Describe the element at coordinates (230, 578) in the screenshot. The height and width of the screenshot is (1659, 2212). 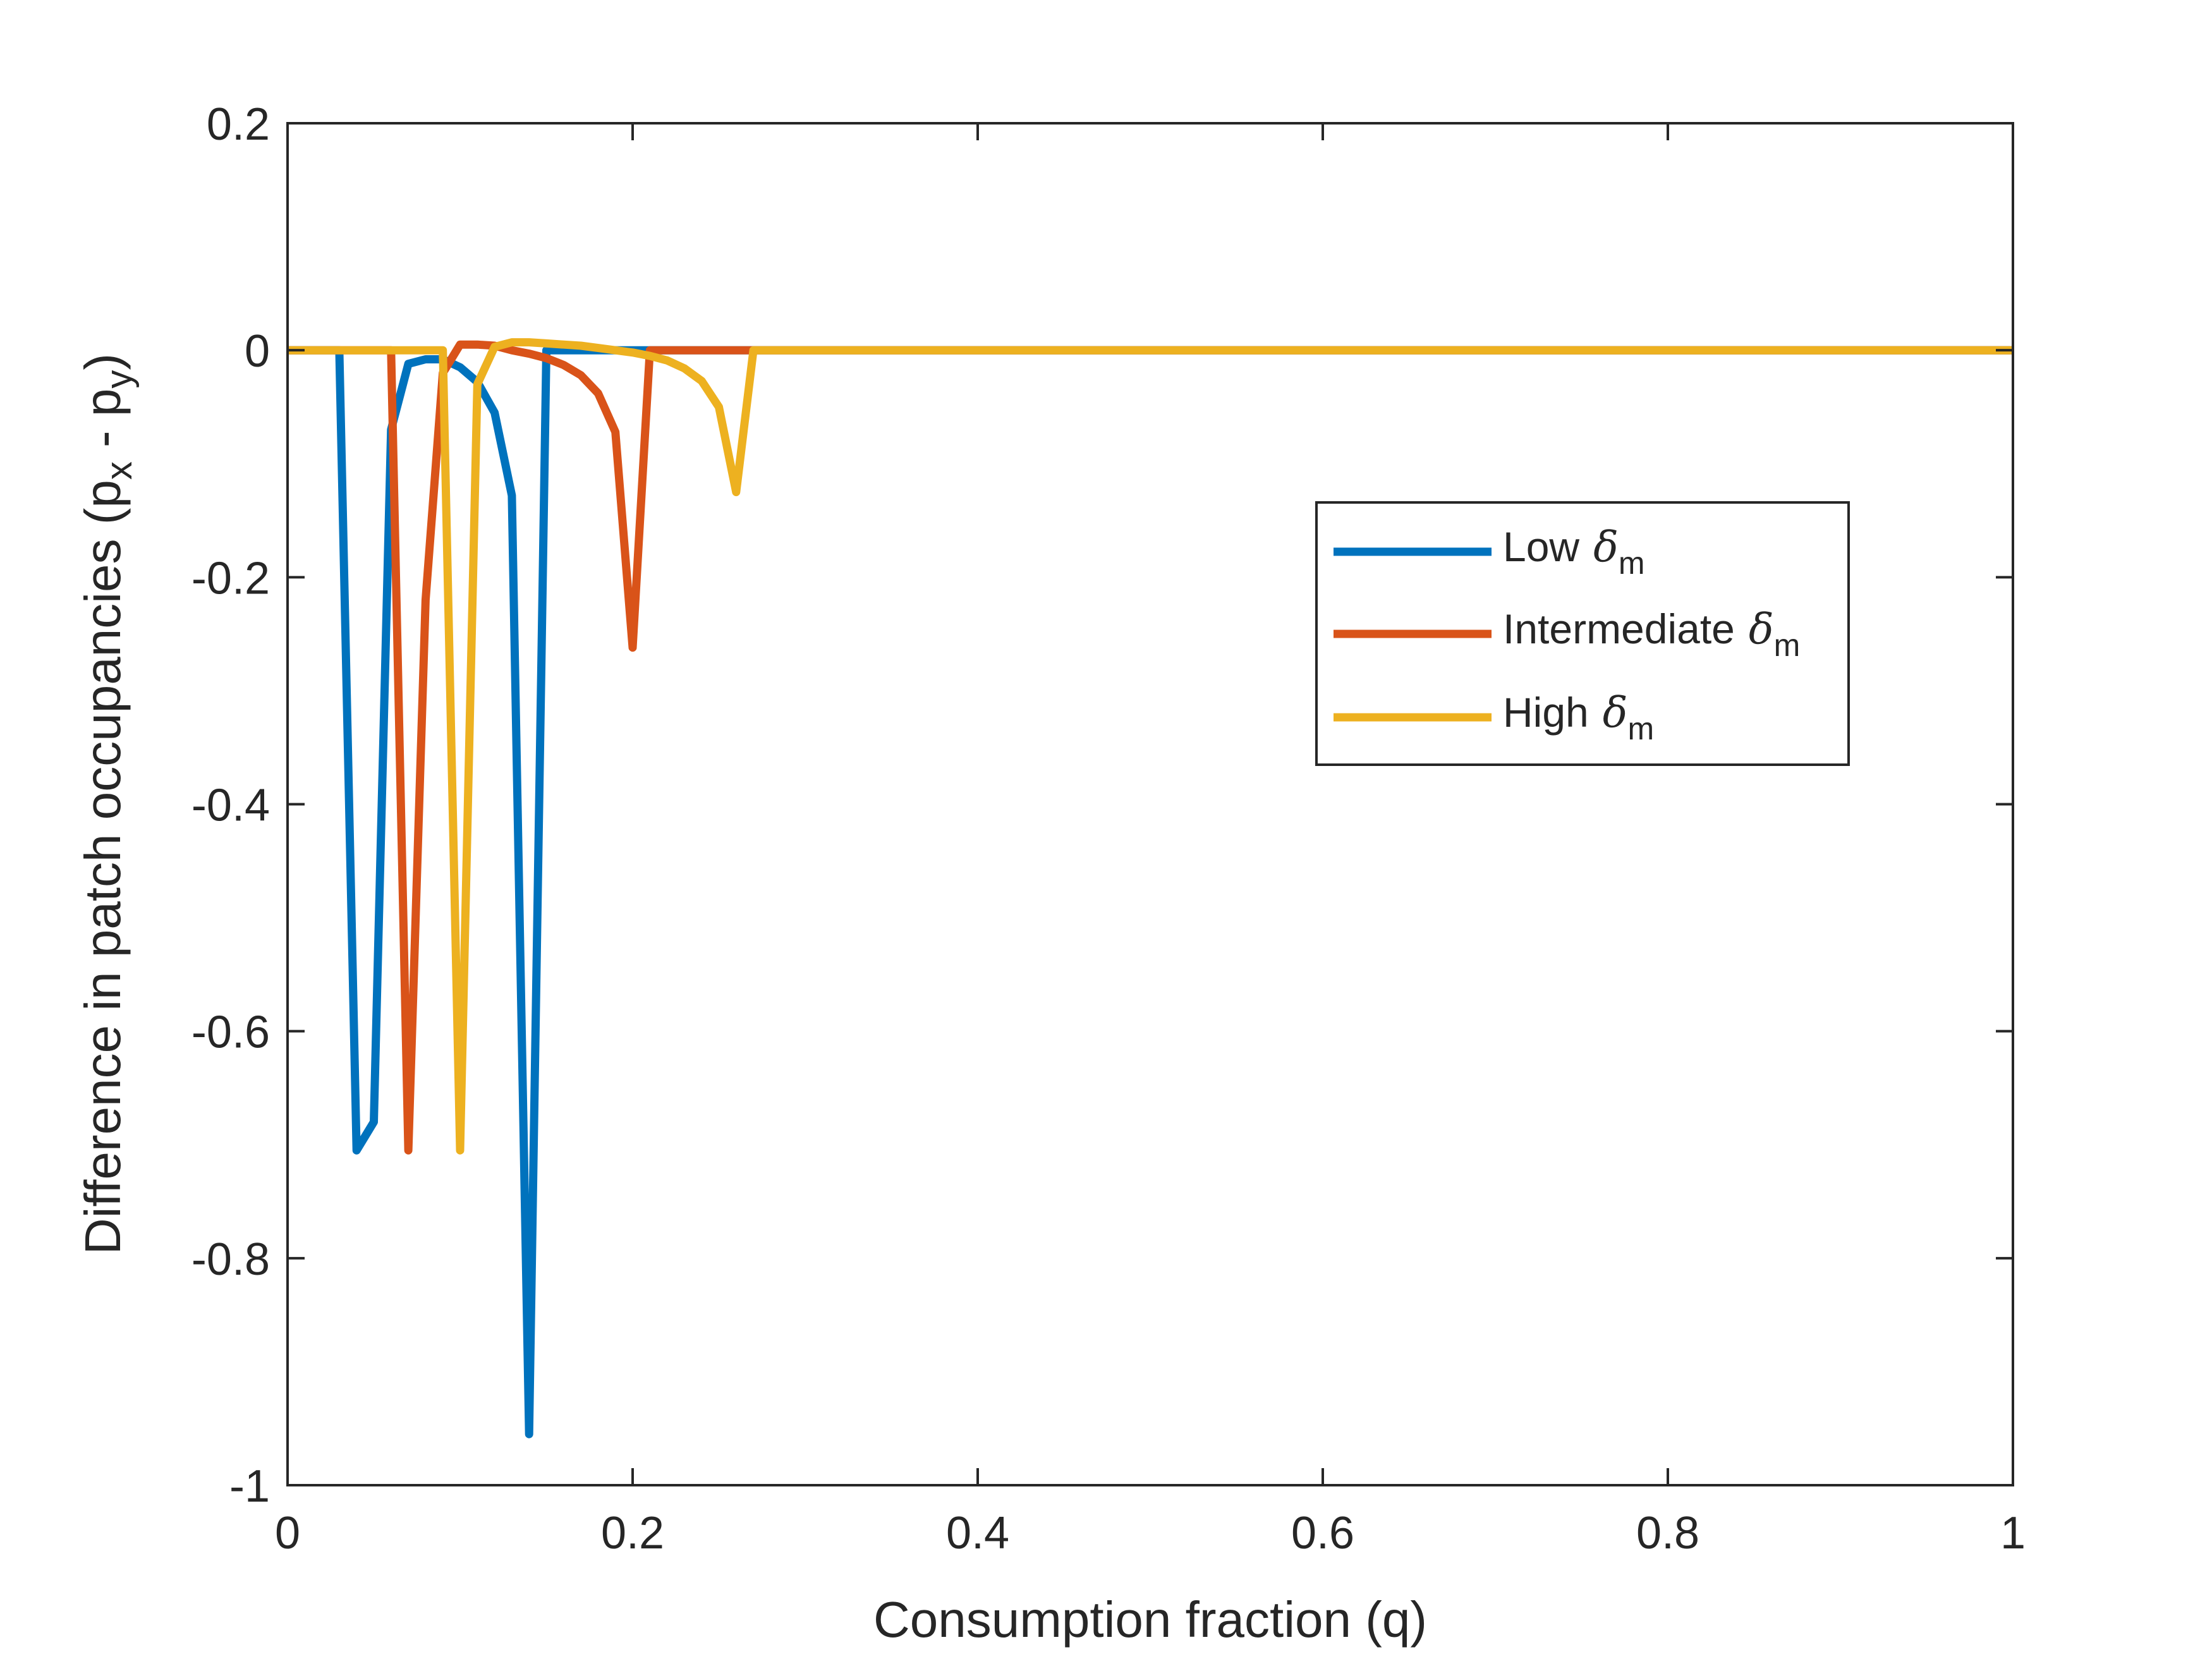
I see `y-tick-label: -0.2` at that location.